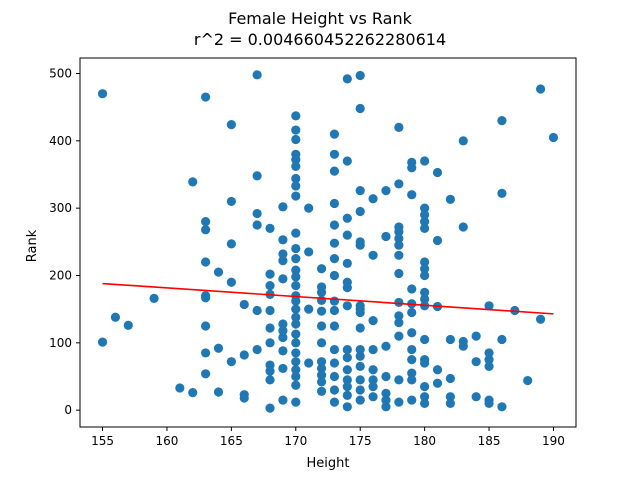 This screenshot has width=640, height=484. I want to click on fit-line, so click(328, 298).